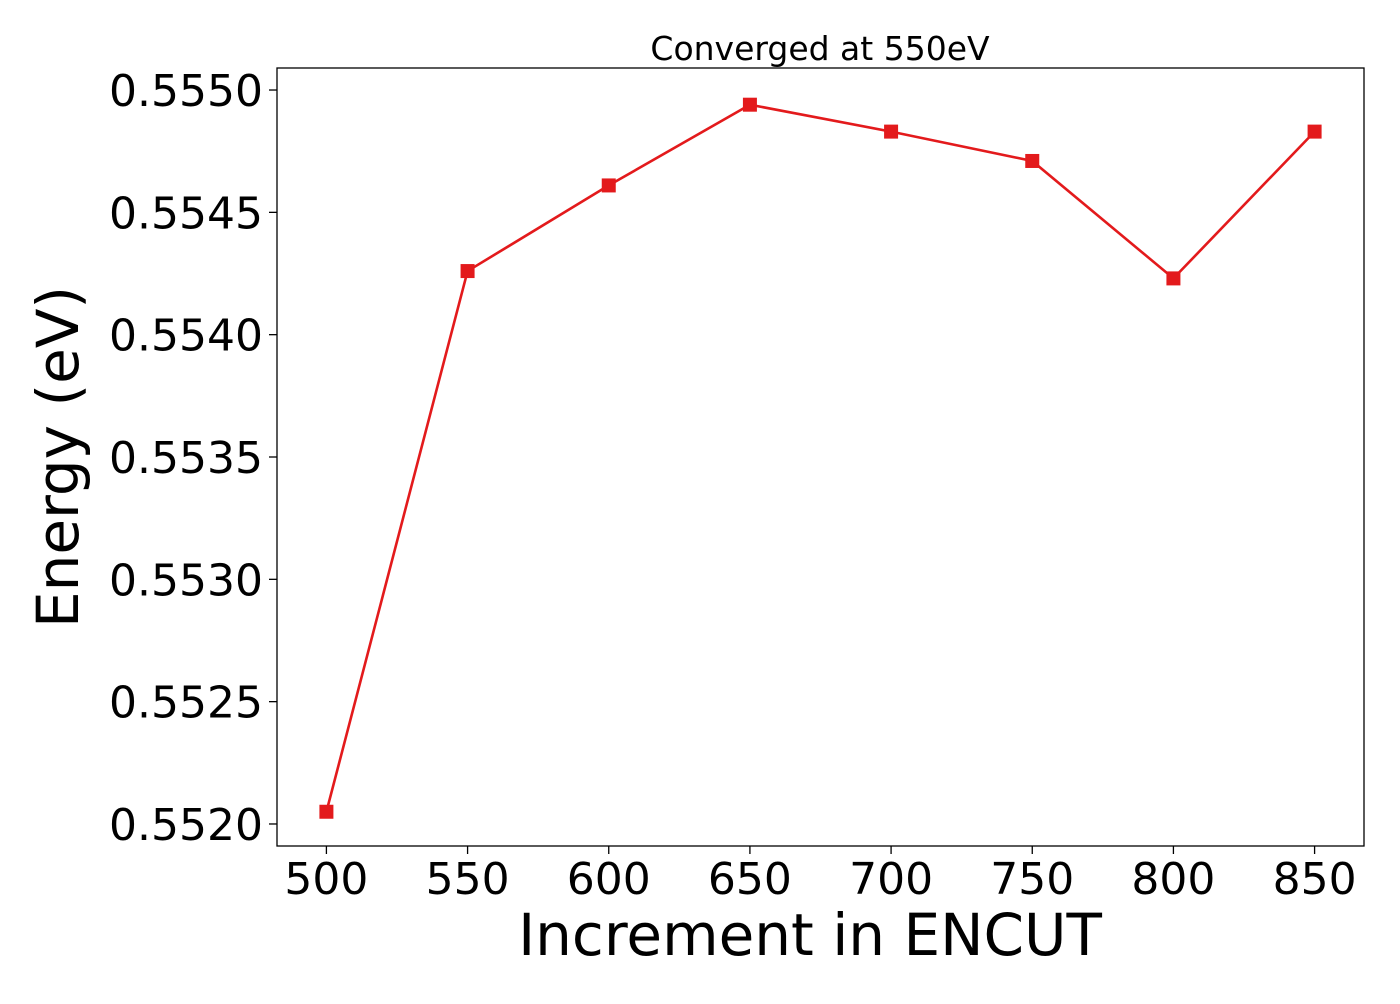 This screenshot has width=1400, height=1004. I want to click on y-tick-label: 0.5545, so click(186, 213).